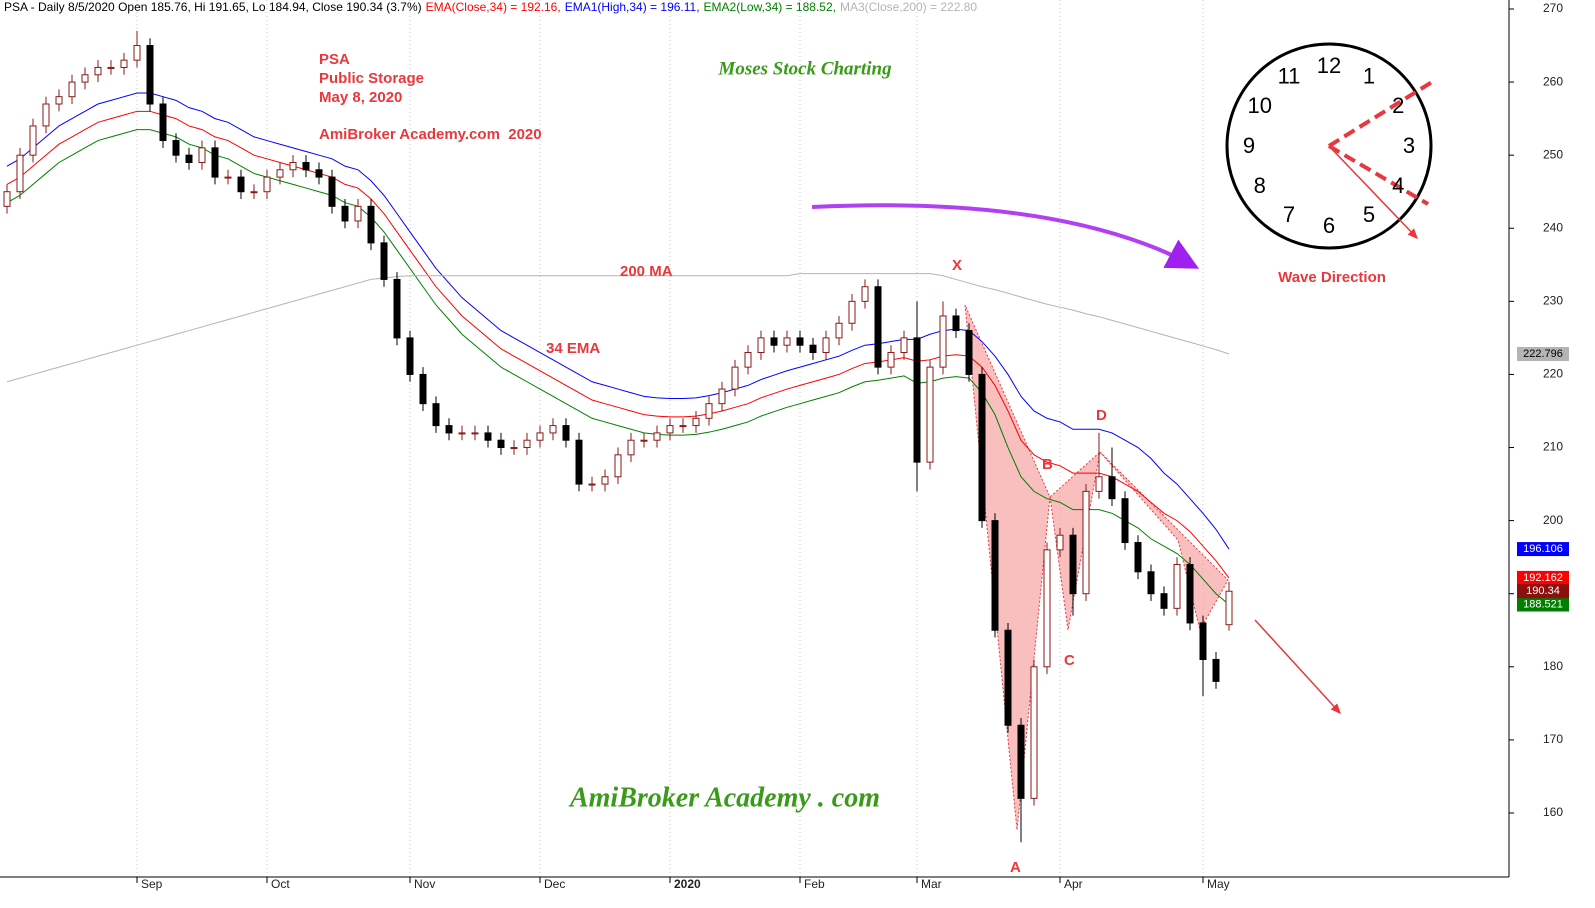 Image resolution: width=1595 pixels, height=908 pixels. What do you see at coordinates (1409, 145) in the screenshot?
I see `clock-number: 3` at bounding box center [1409, 145].